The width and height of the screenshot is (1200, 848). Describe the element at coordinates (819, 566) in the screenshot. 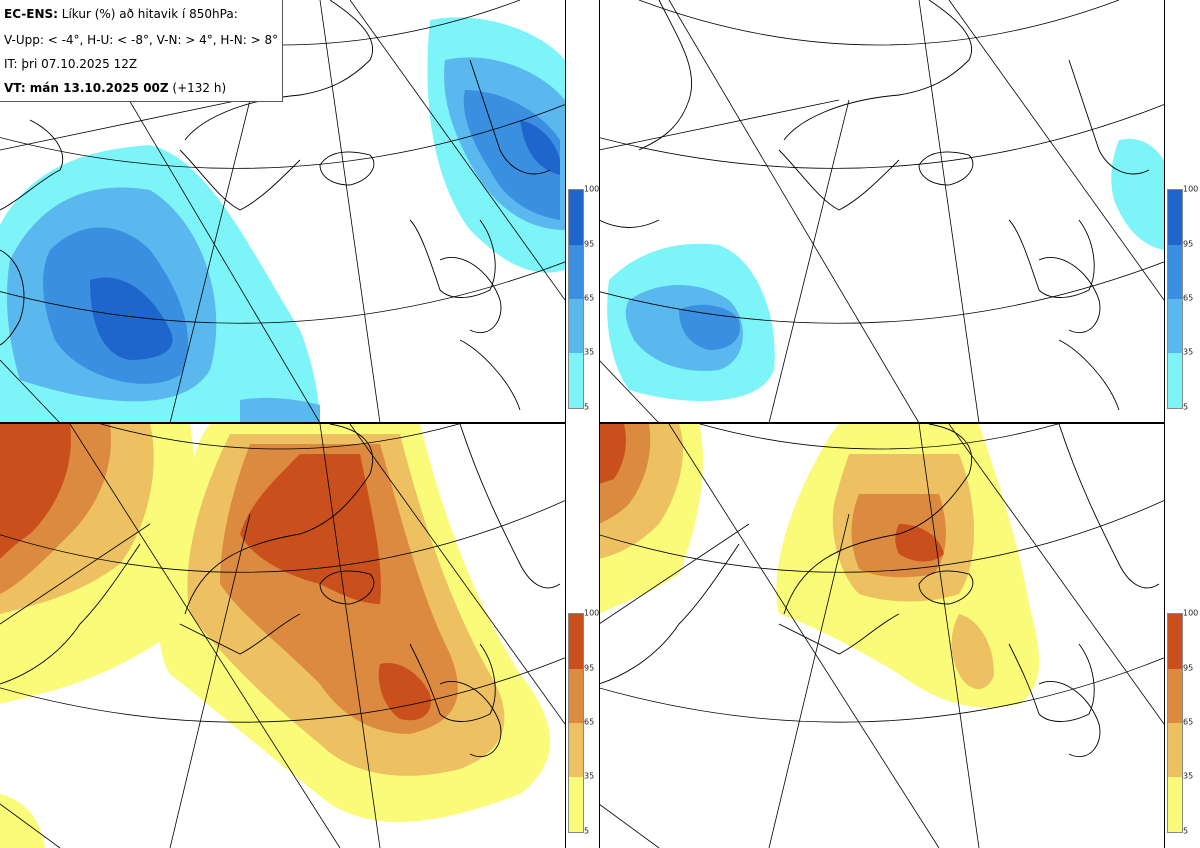

I see `probability-fill-h-n` at that location.